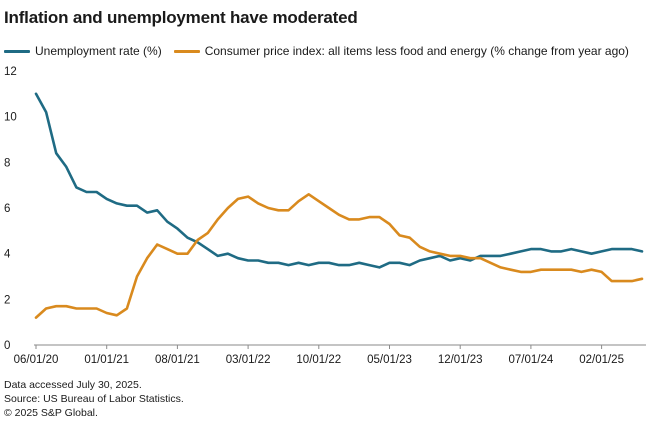  Describe the element at coordinates (177, 360) in the screenshot. I see `x-tick-label: 08/01/21` at that location.